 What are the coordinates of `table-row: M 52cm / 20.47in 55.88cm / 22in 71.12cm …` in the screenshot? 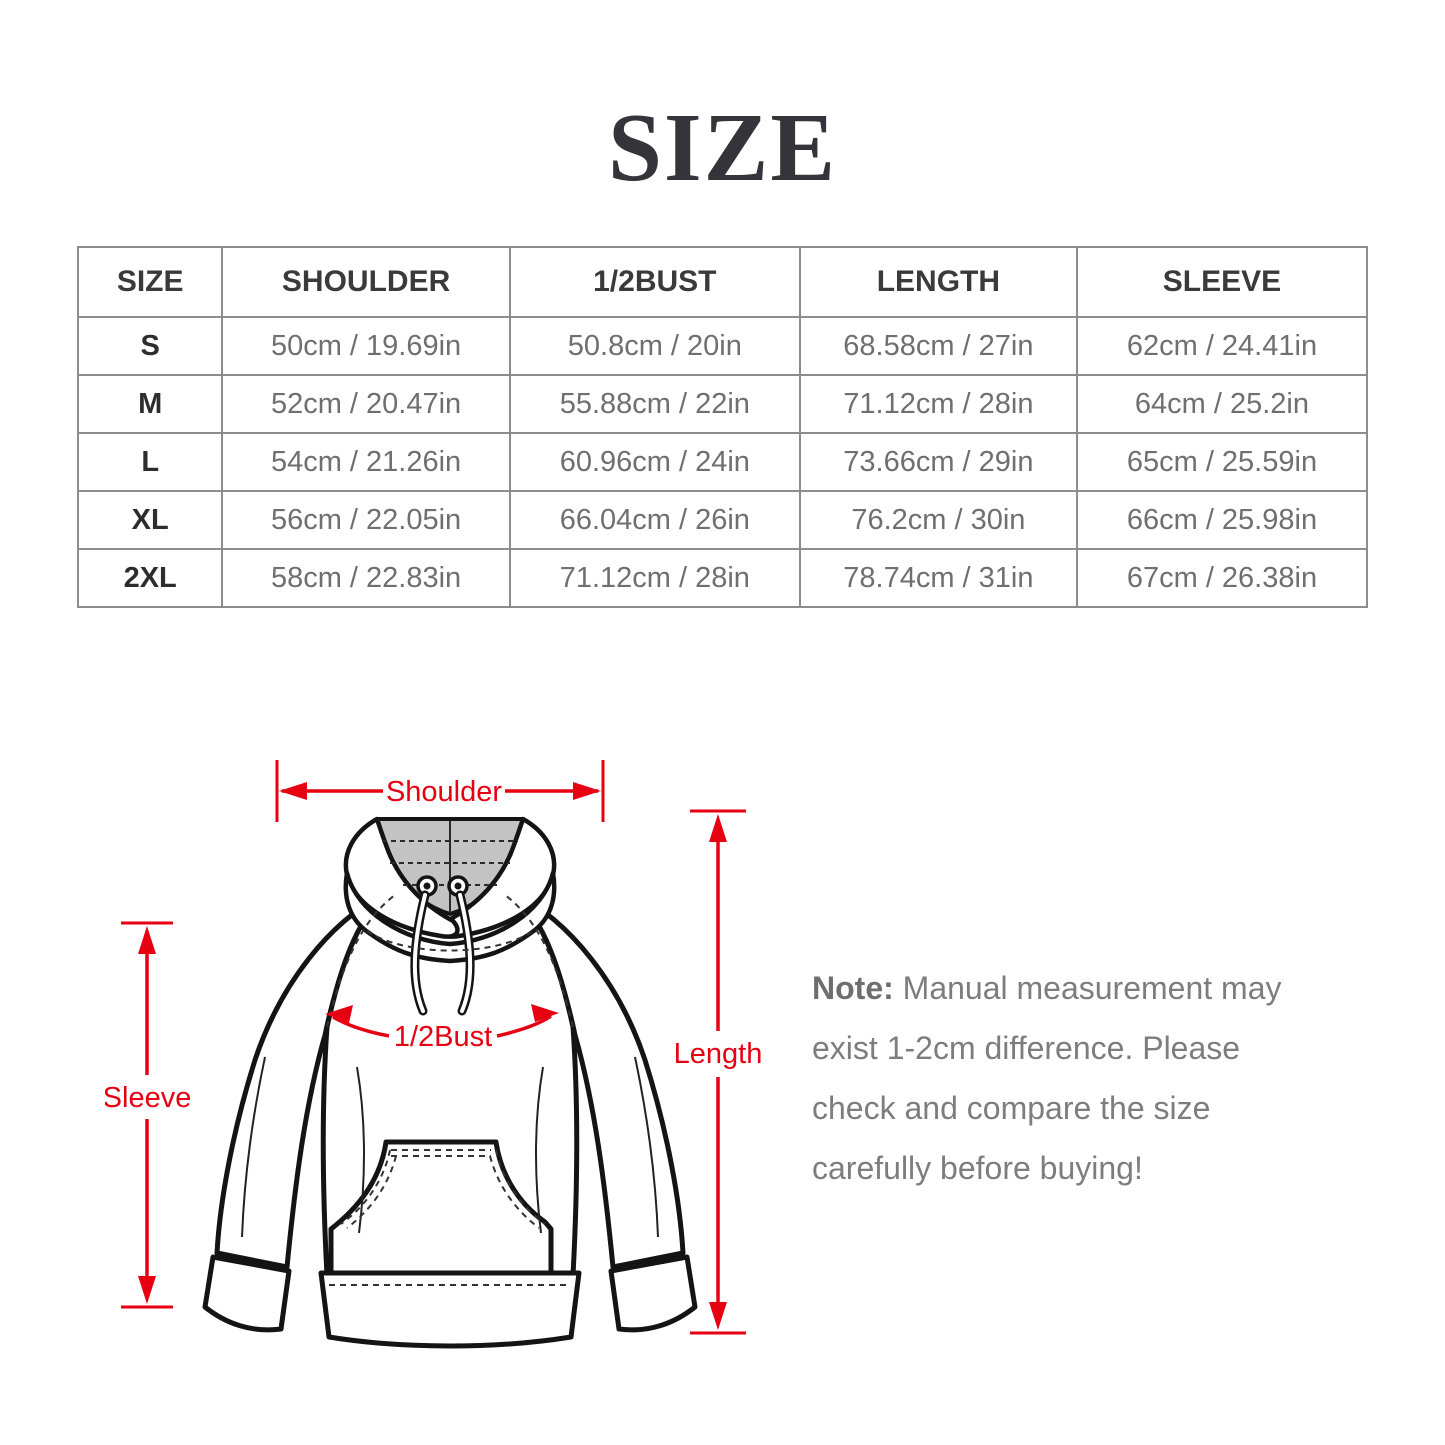 It's located at (722, 404).